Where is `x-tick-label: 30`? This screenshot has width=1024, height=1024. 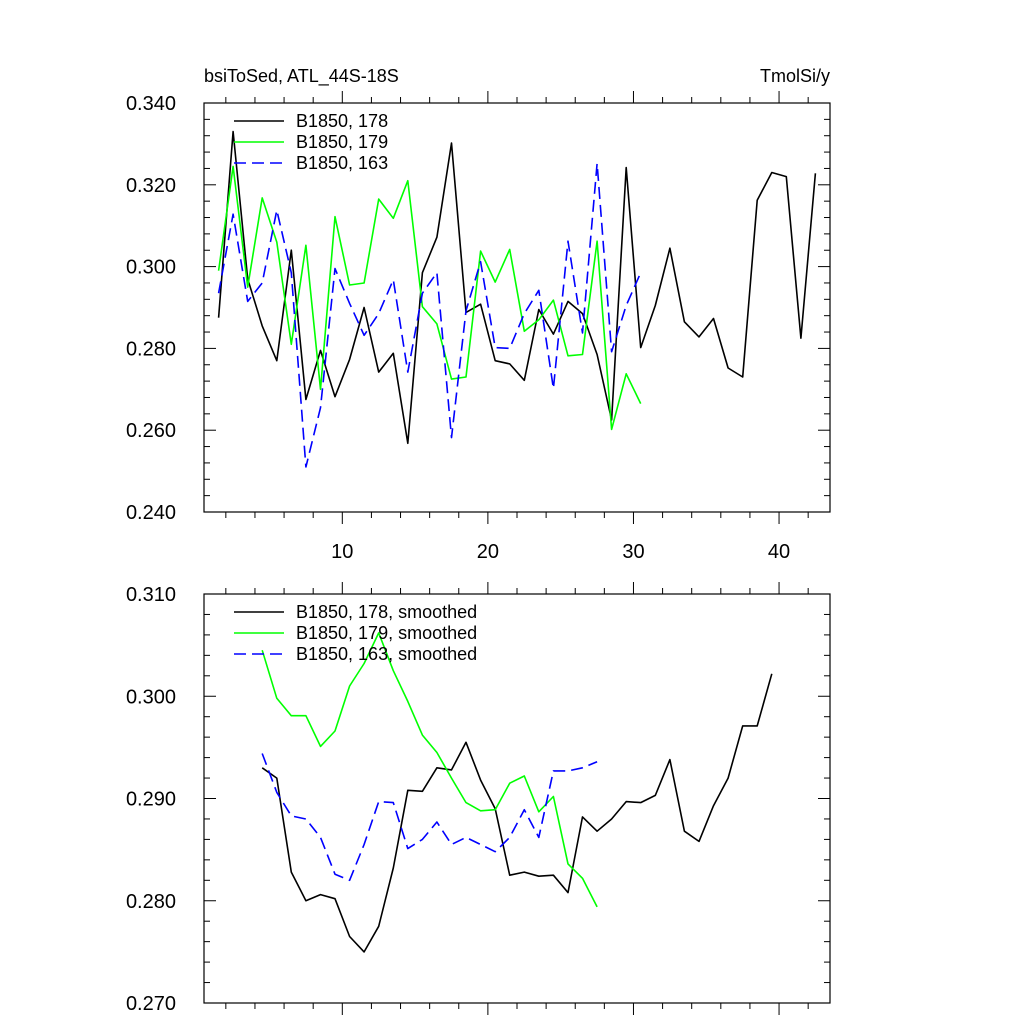
x-tick-label: 30 is located at coordinates (633, 552).